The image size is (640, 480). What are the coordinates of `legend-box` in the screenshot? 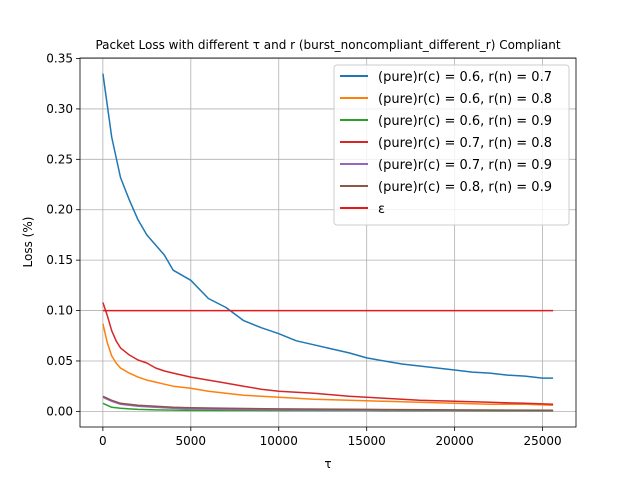 It's located at (451, 145).